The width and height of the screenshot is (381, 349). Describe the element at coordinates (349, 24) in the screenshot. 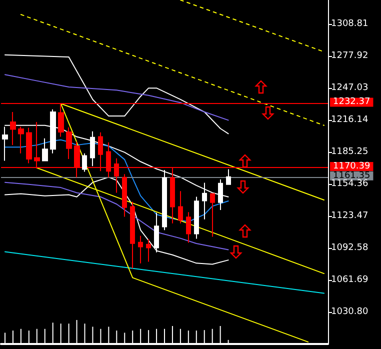

I see `y-tick-label: 1308.81` at that location.